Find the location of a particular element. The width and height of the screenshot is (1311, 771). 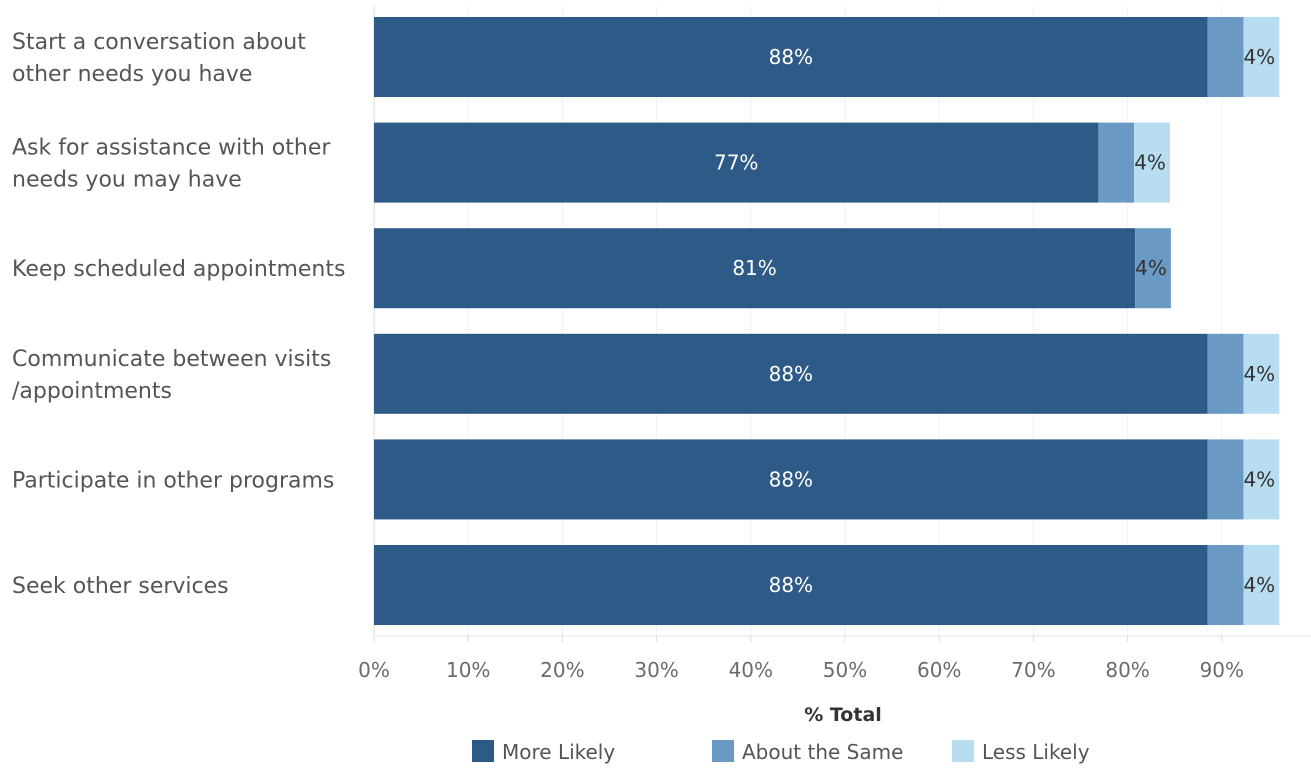

category-label: Communicate between visits/appointments is located at coordinates (171, 375).